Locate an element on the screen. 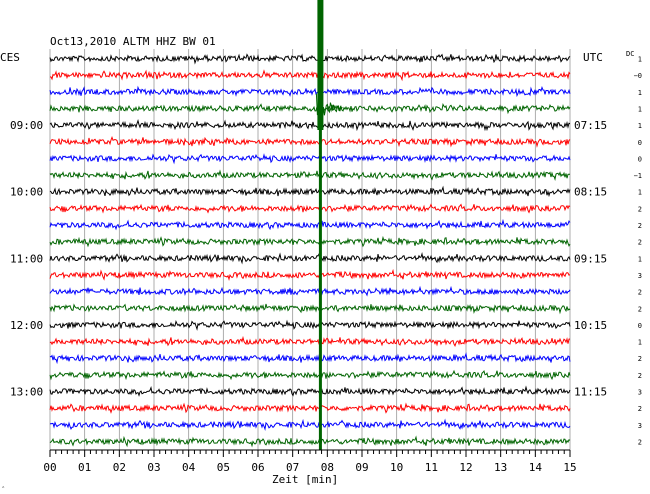 Image resolution: width=650 pixels, height=494 pixels. x-tick-label-02: 02 is located at coordinates (119, 467).